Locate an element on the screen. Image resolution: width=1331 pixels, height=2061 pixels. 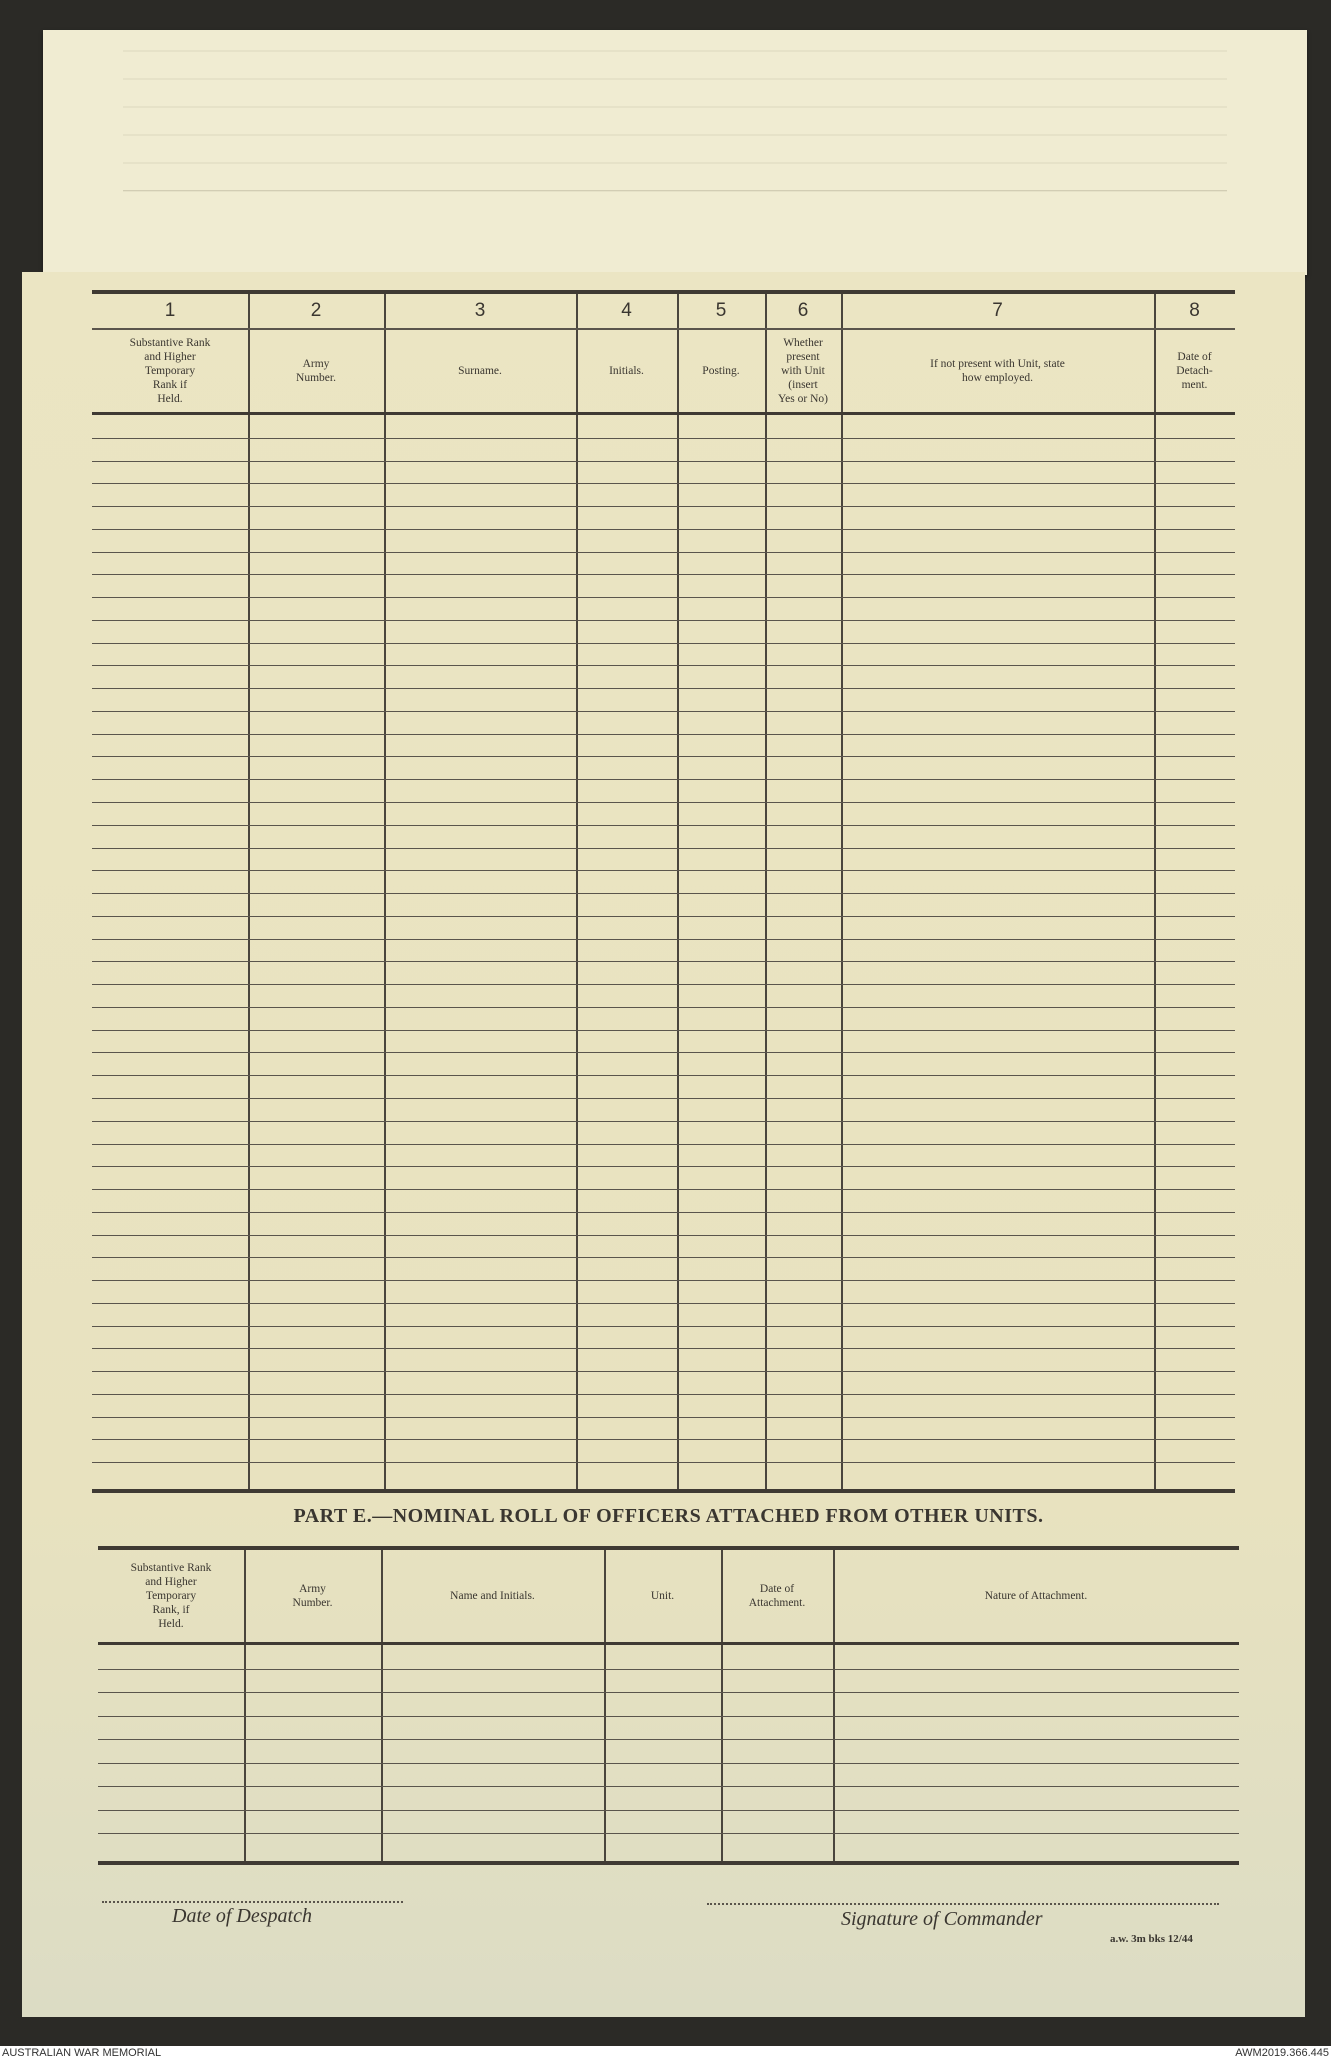
signature-of-commander-label: Signature of Commander is located at coordinates (942, 1919).